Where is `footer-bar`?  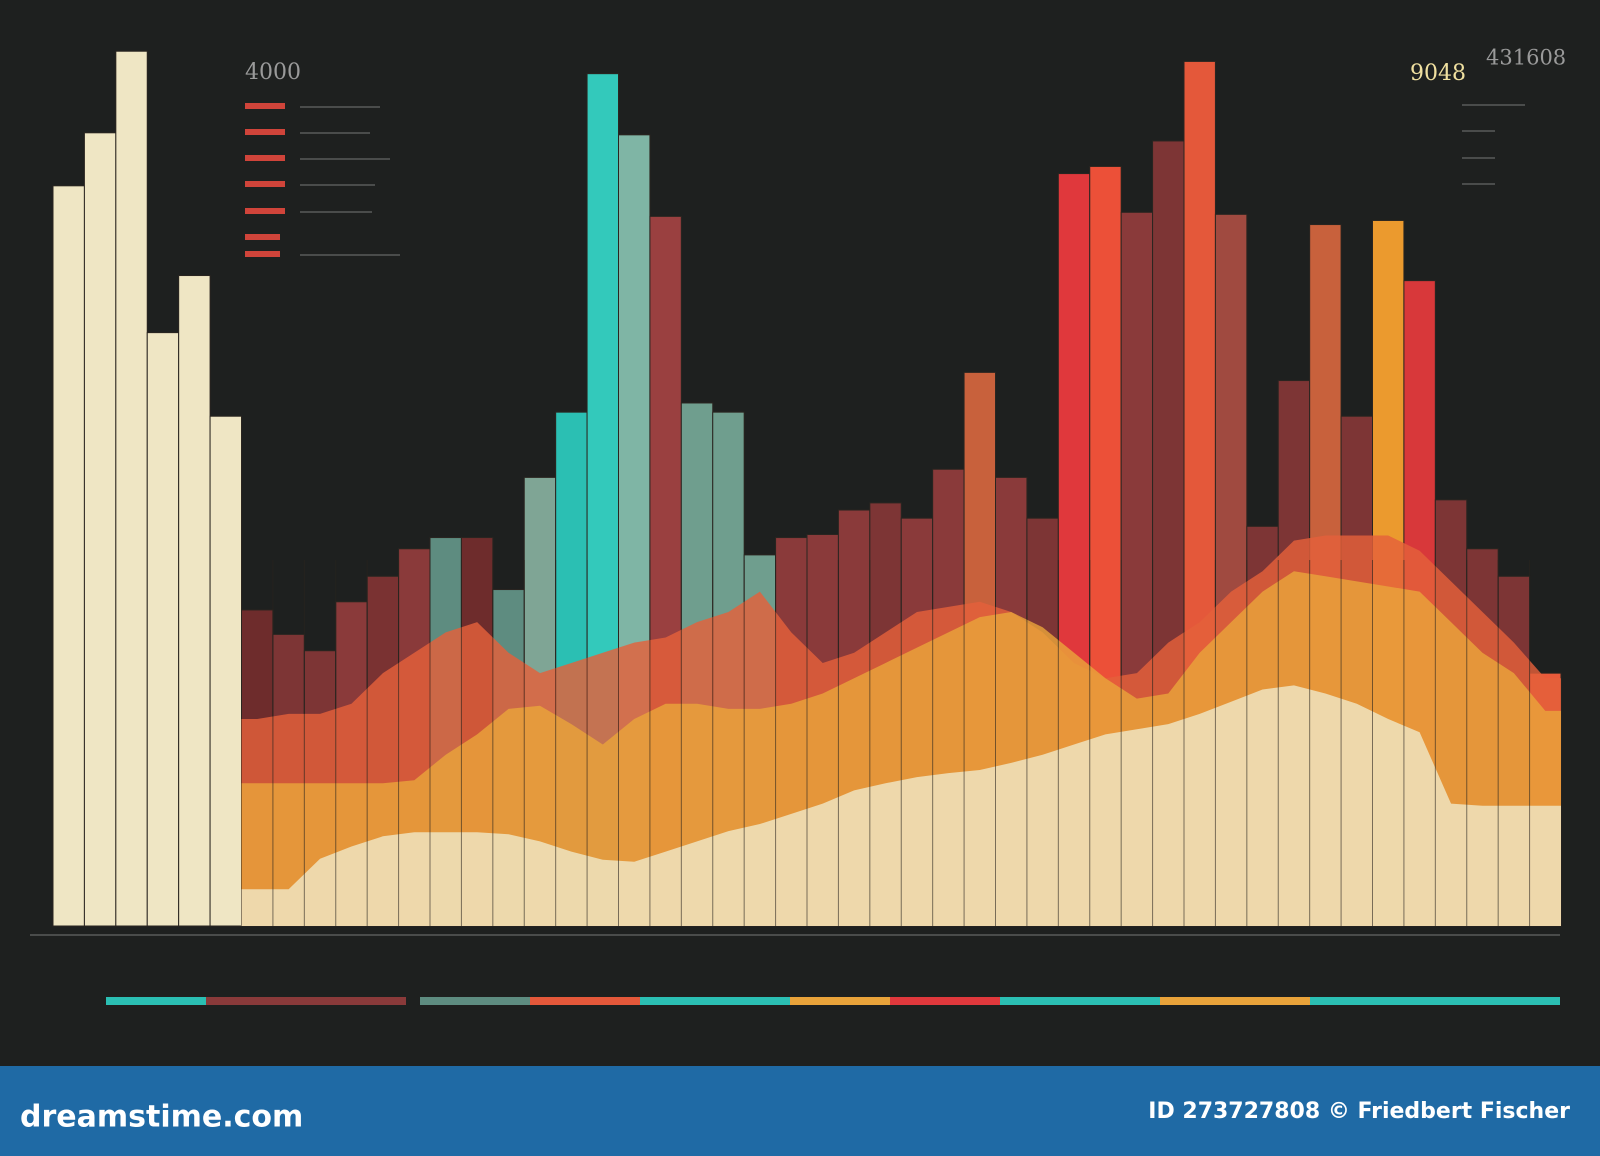
footer-bar is located at coordinates (800, 1111).